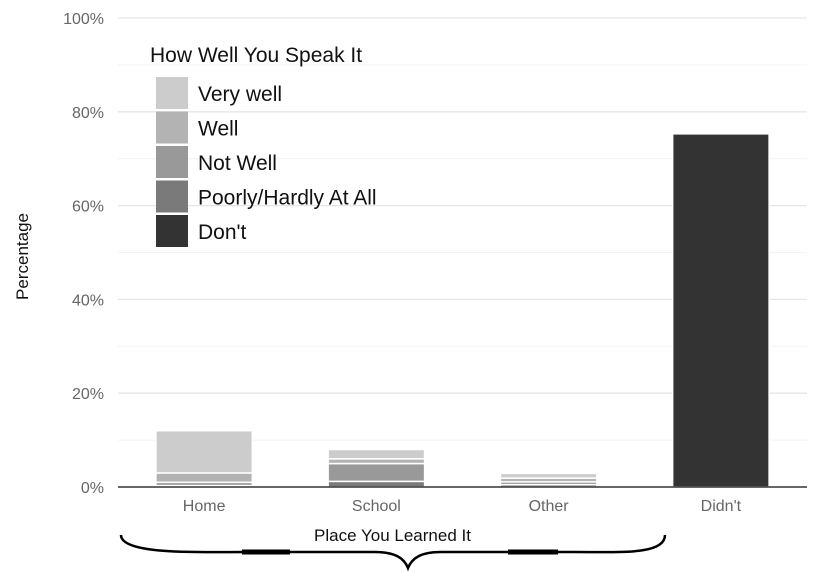 The height and width of the screenshot is (572, 819). I want to click on x-tick-label: Didn't, so click(721, 506).